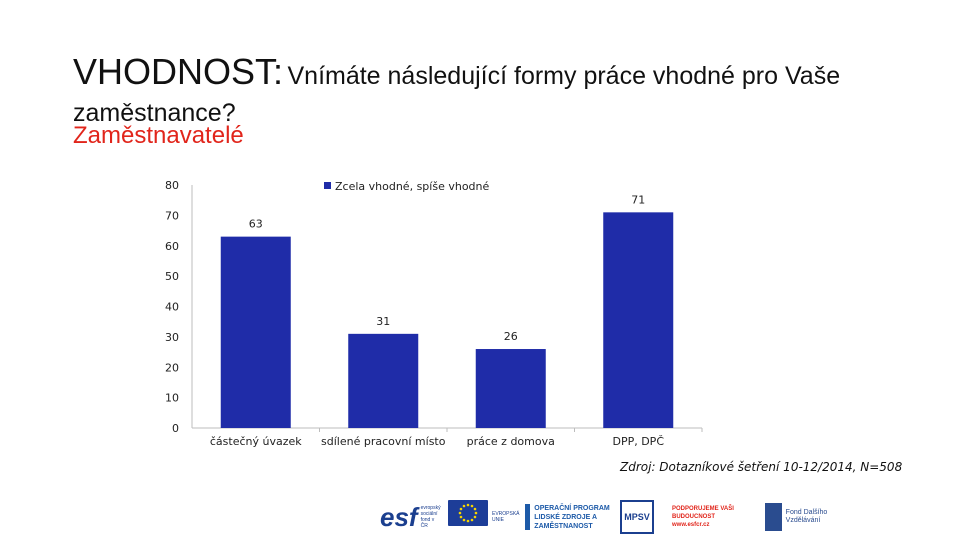 The width and height of the screenshot is (960, 540). I want to click on x-tick-label: sdílené pracovní místo, so click(383, 441).